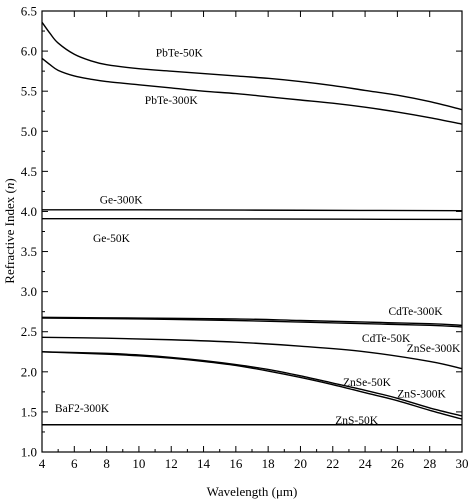  I want to click on x-tick-label: 24, so click(366, 463).